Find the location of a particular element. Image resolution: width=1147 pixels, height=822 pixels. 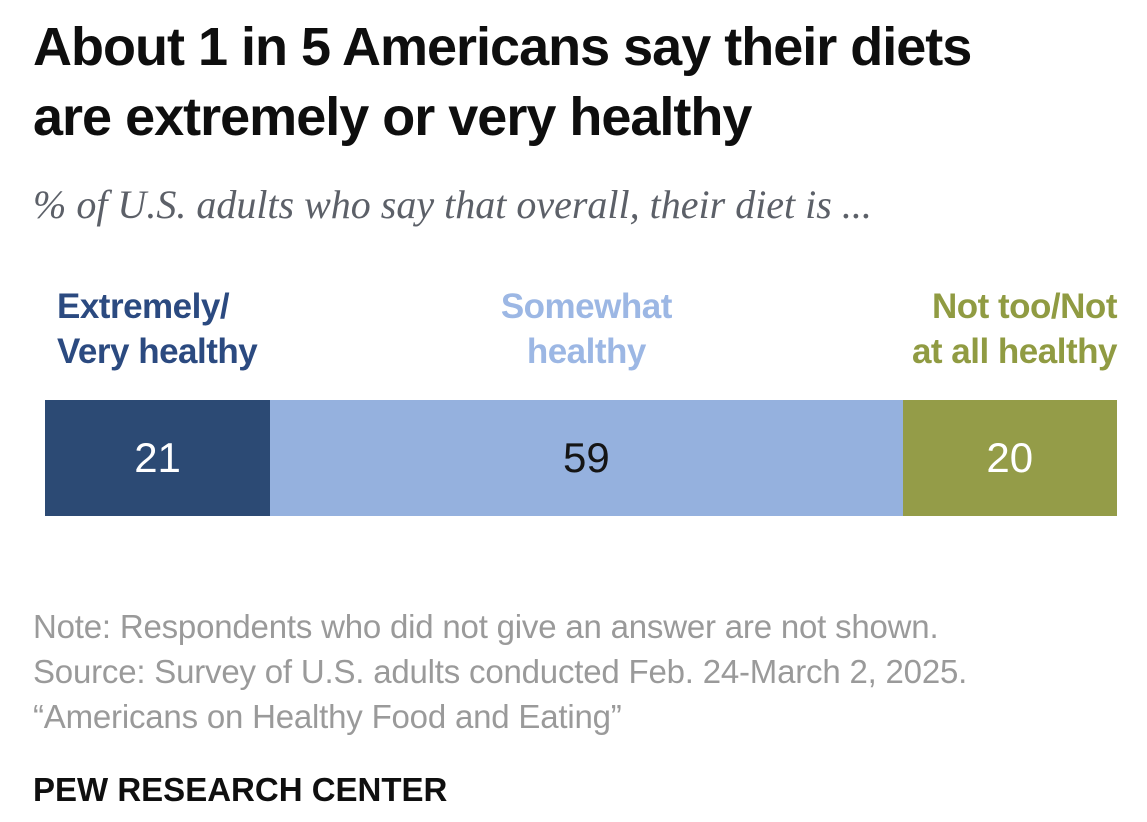

legend-label-somewhat-healthy: Somewhat healthy is located at coordinates (586, 329).